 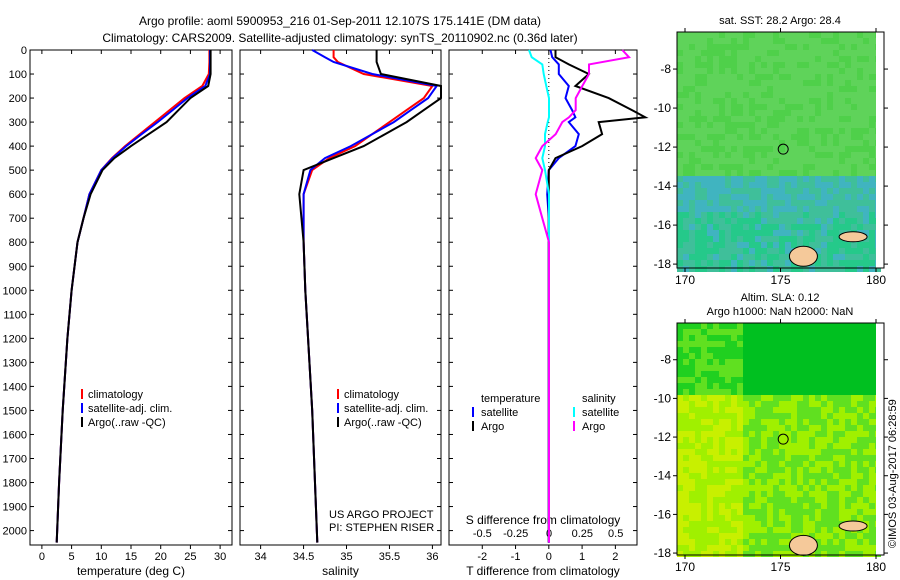 I want to click on y-tick-label: 1700, so click(x=15, y=459).